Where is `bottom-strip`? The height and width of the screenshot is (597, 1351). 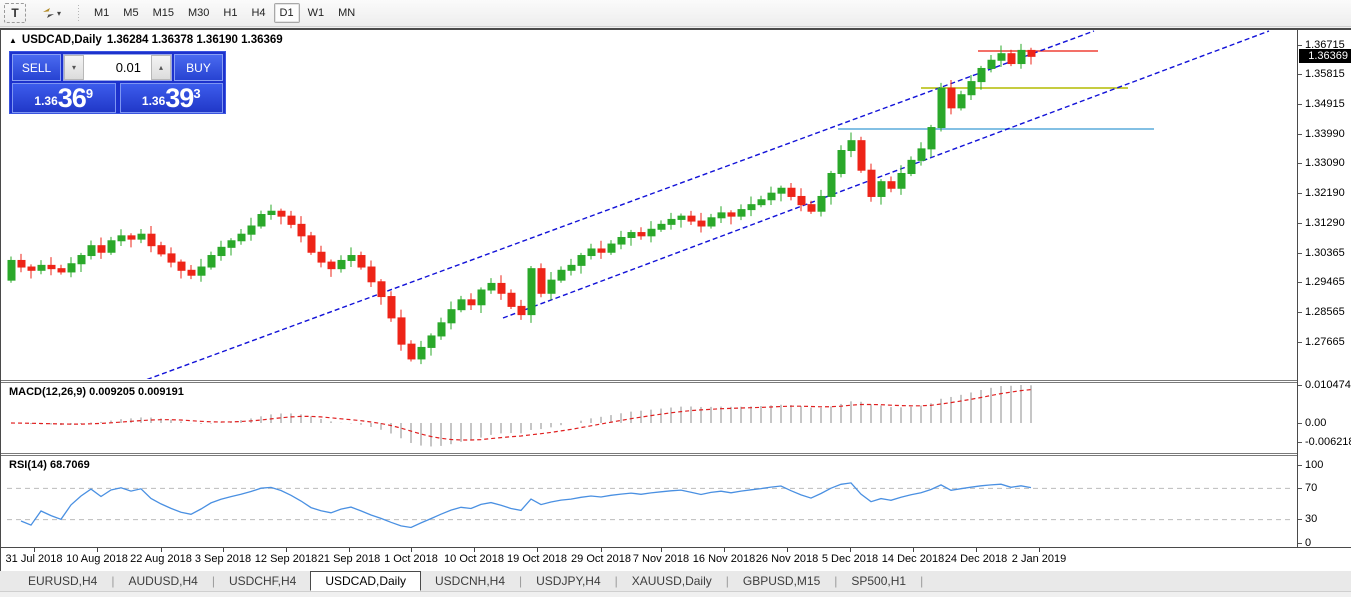 bottom-strip is located at coordinates (675, 594).